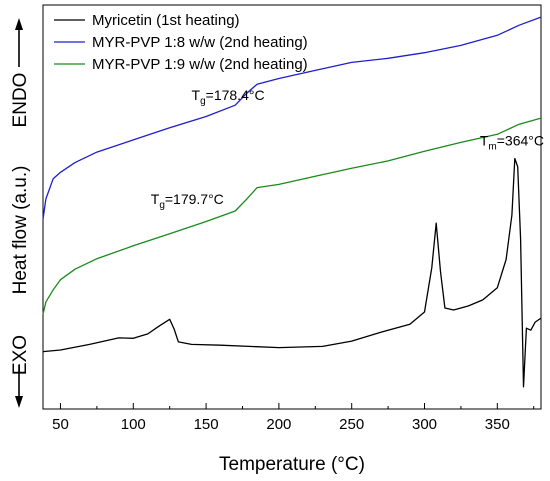 Image resolution: width=550 pixels, height=481 pixels. I want to click on exo-arrow, so click(19, 386).